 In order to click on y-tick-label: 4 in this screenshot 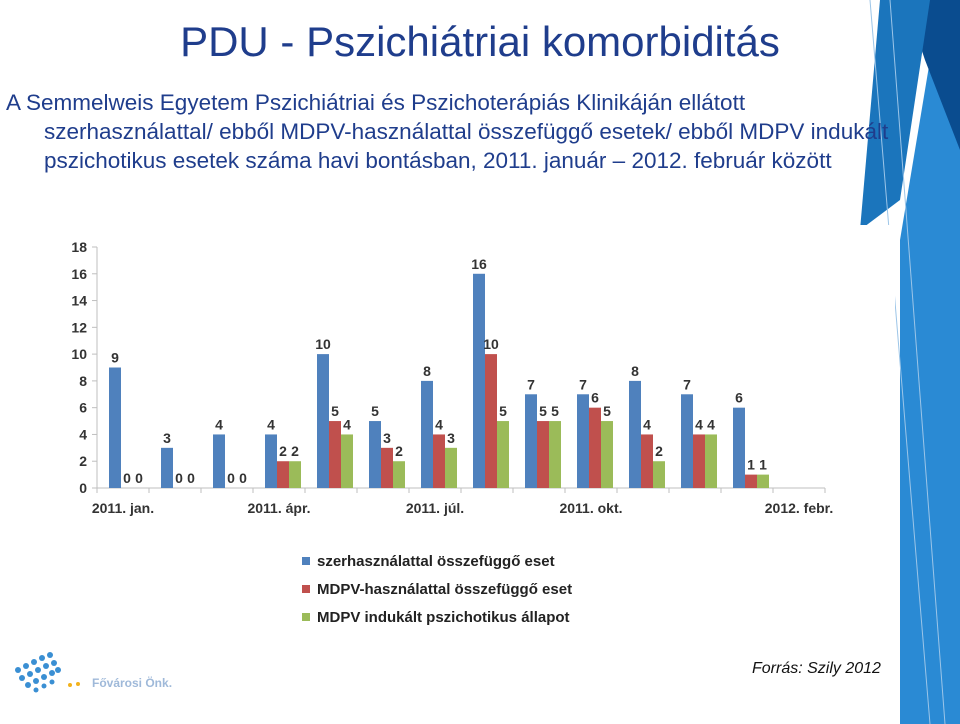, I will do `click(83, 434)`.